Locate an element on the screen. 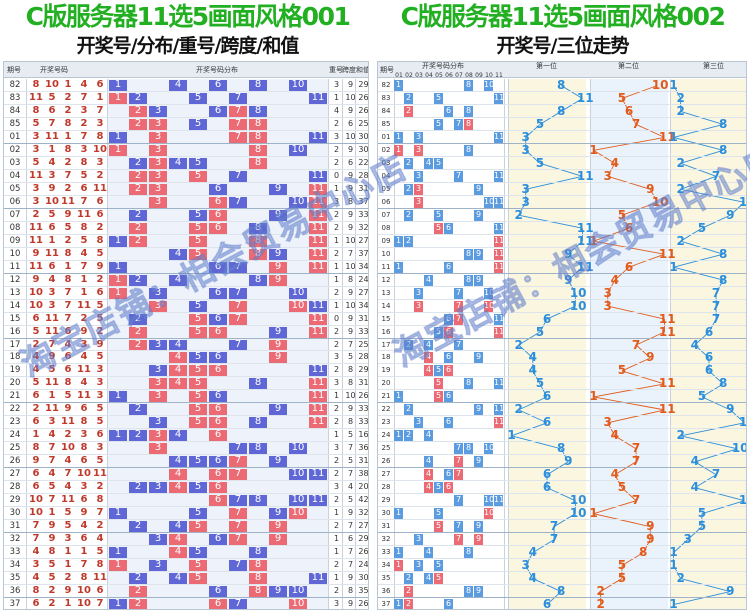  period-label: 17 is located at coordinates (15, 344).